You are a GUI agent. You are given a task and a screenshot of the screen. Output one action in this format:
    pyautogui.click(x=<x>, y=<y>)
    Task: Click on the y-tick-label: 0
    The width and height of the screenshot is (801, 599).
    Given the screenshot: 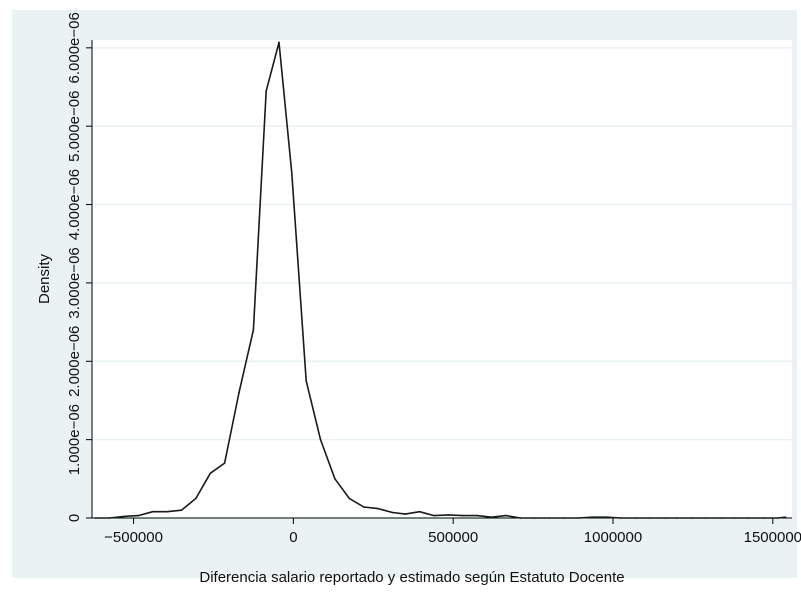 What is the action you would take?
    pyautogui.click(x=74, y=518)
    